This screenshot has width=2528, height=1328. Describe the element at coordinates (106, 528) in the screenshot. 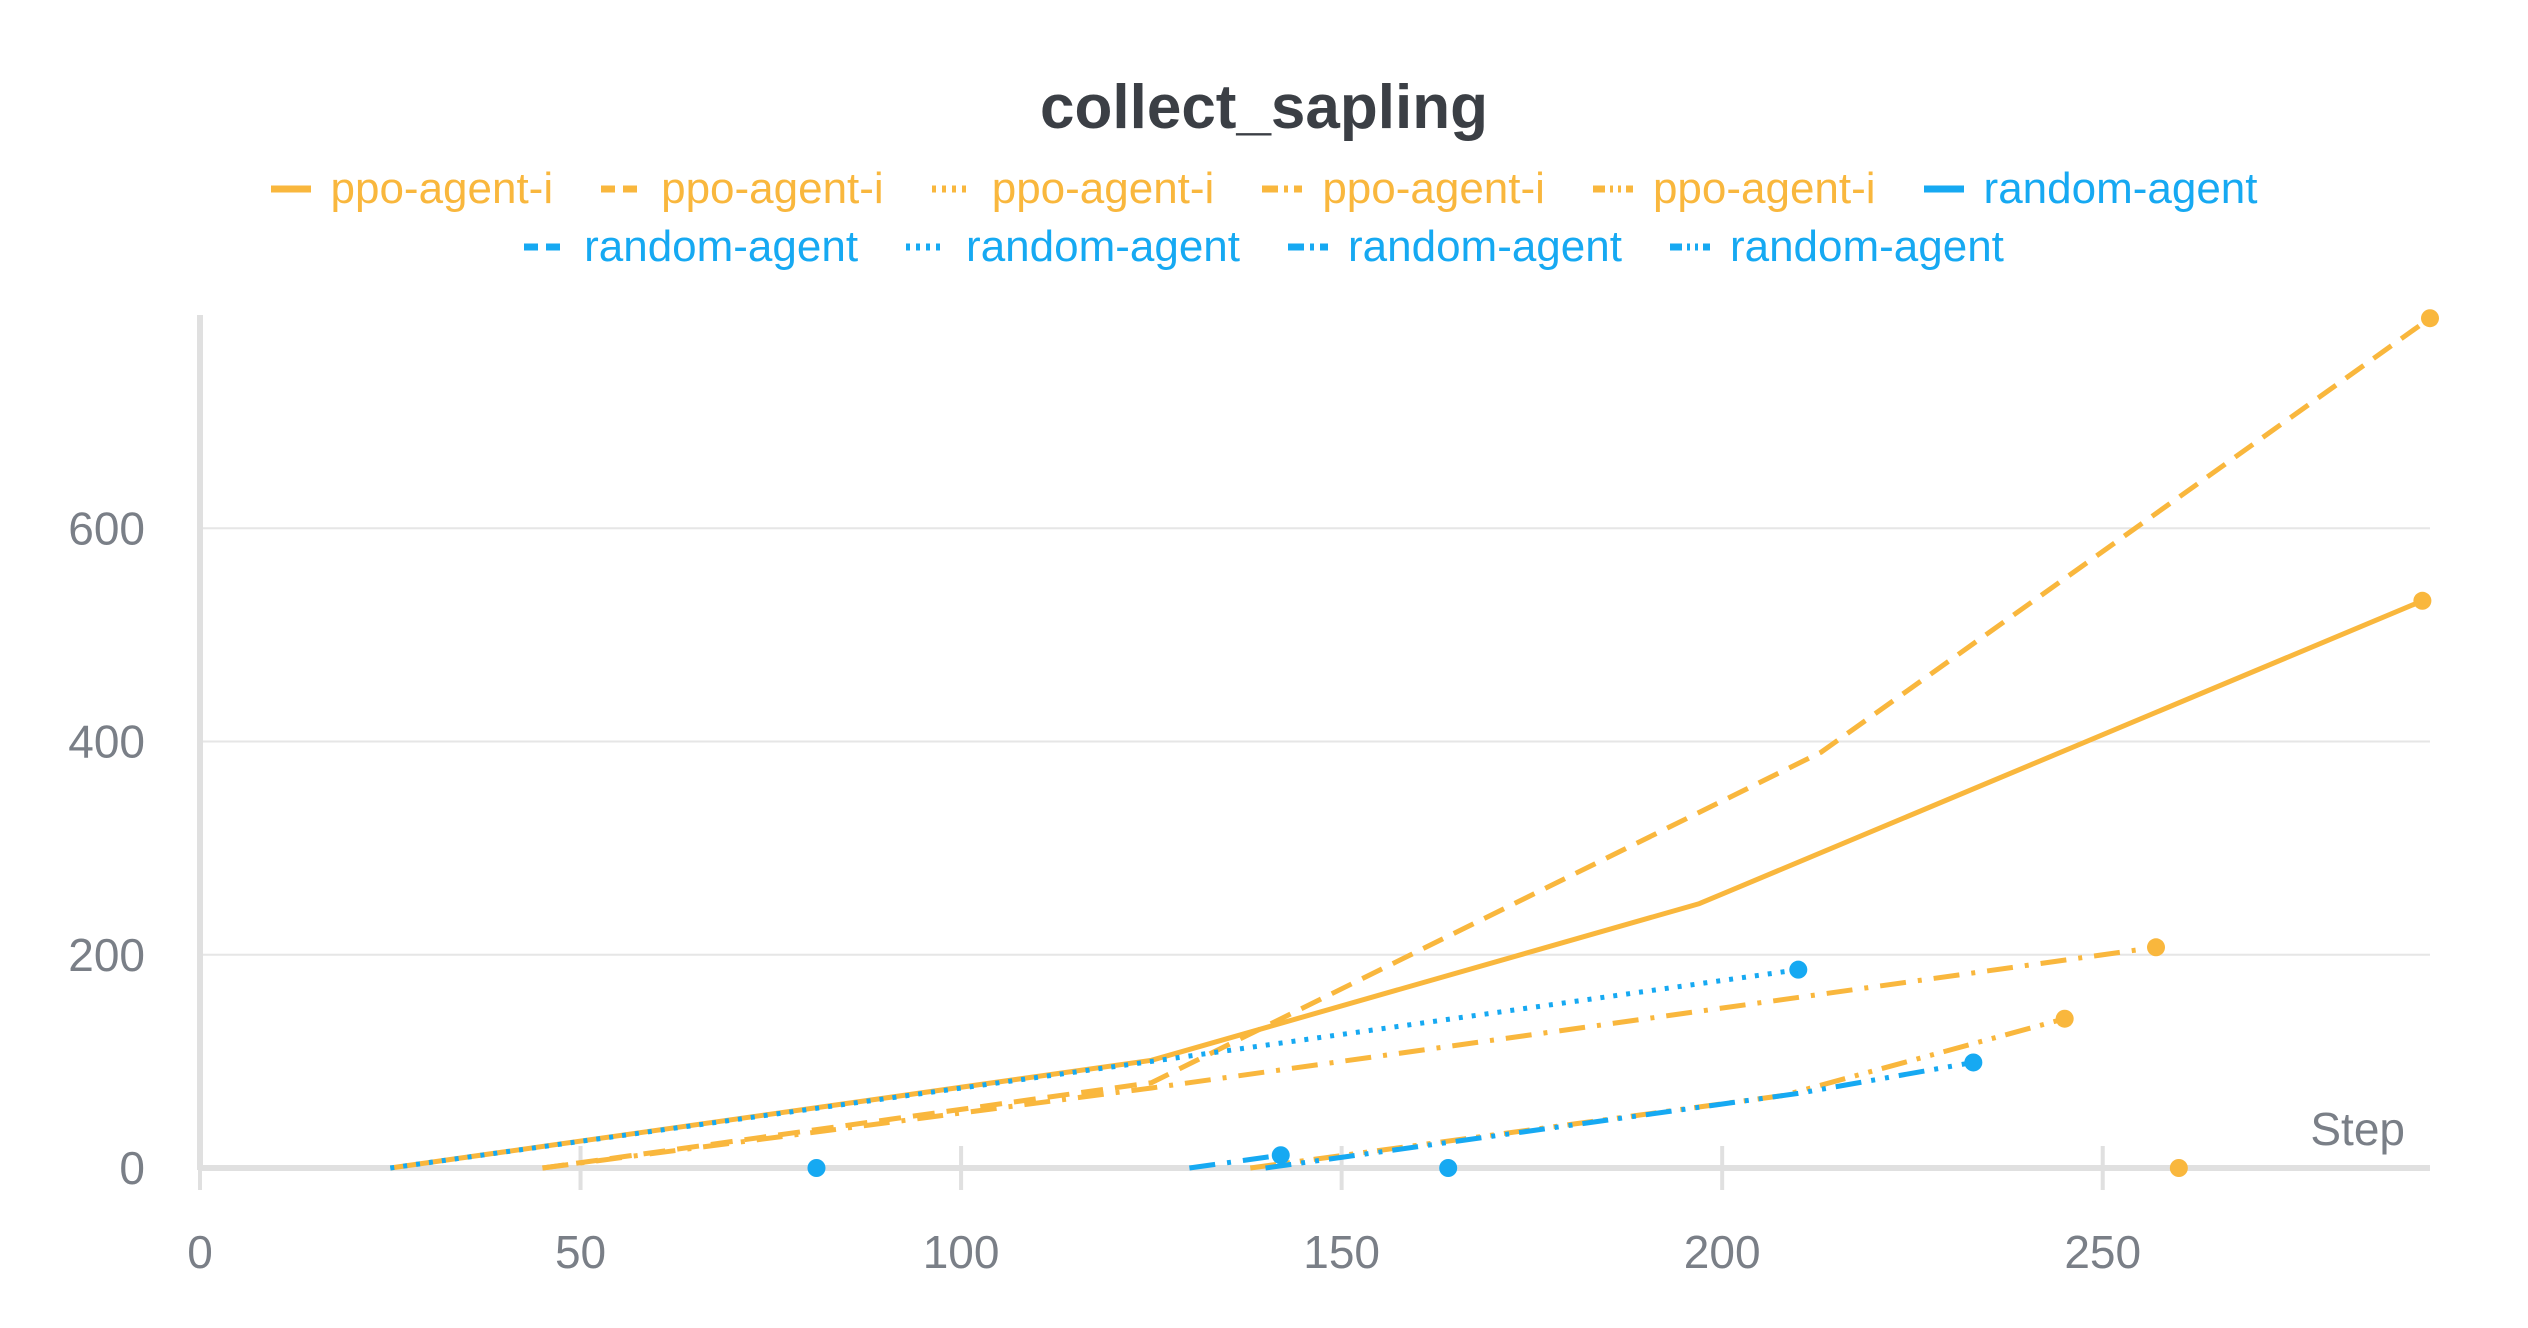

I see `y-tick-label: 600` at that location.